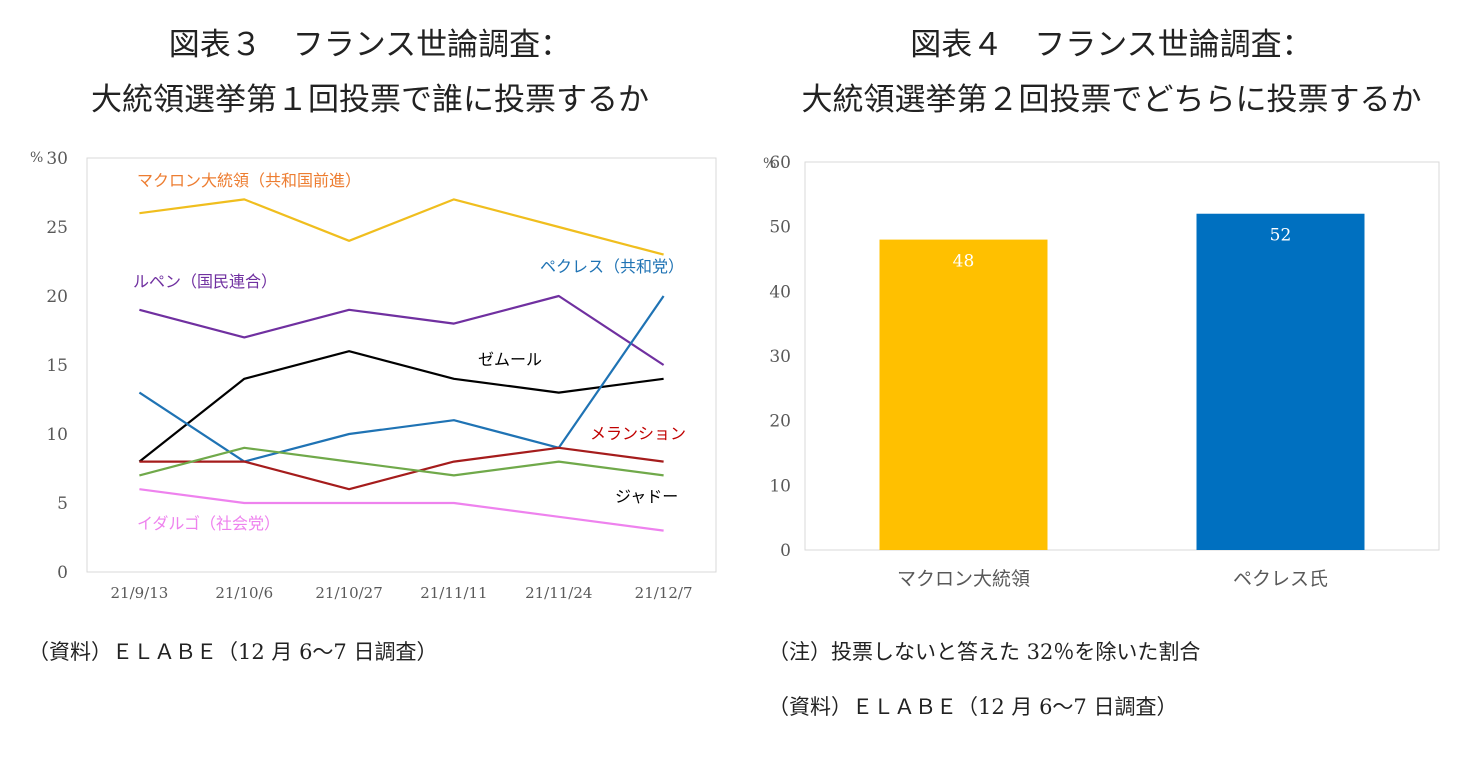  I want to click on y-axis-ticks: 0 5 10 15 20 25 30, so click(57, 366).